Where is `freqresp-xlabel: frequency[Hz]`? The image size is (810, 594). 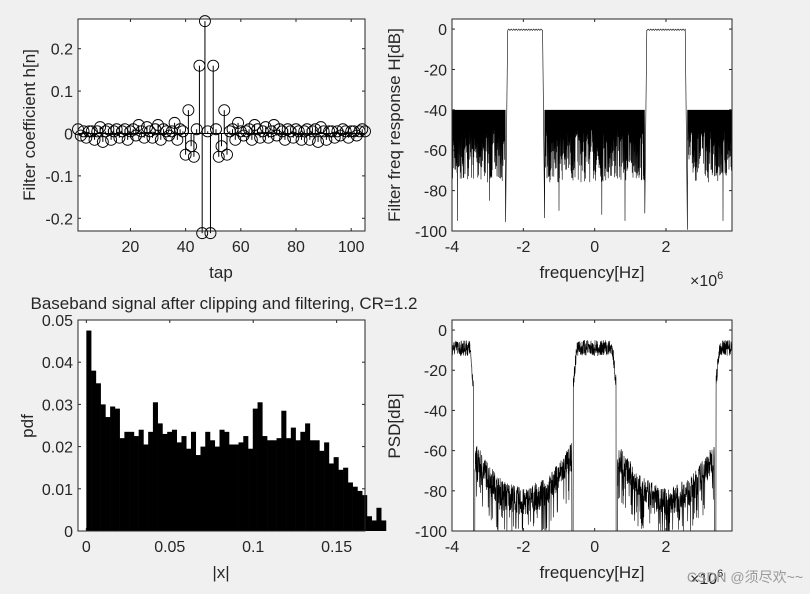 freqresp-xlabel: frequency[Hz] is located at coordinates (592, 272).